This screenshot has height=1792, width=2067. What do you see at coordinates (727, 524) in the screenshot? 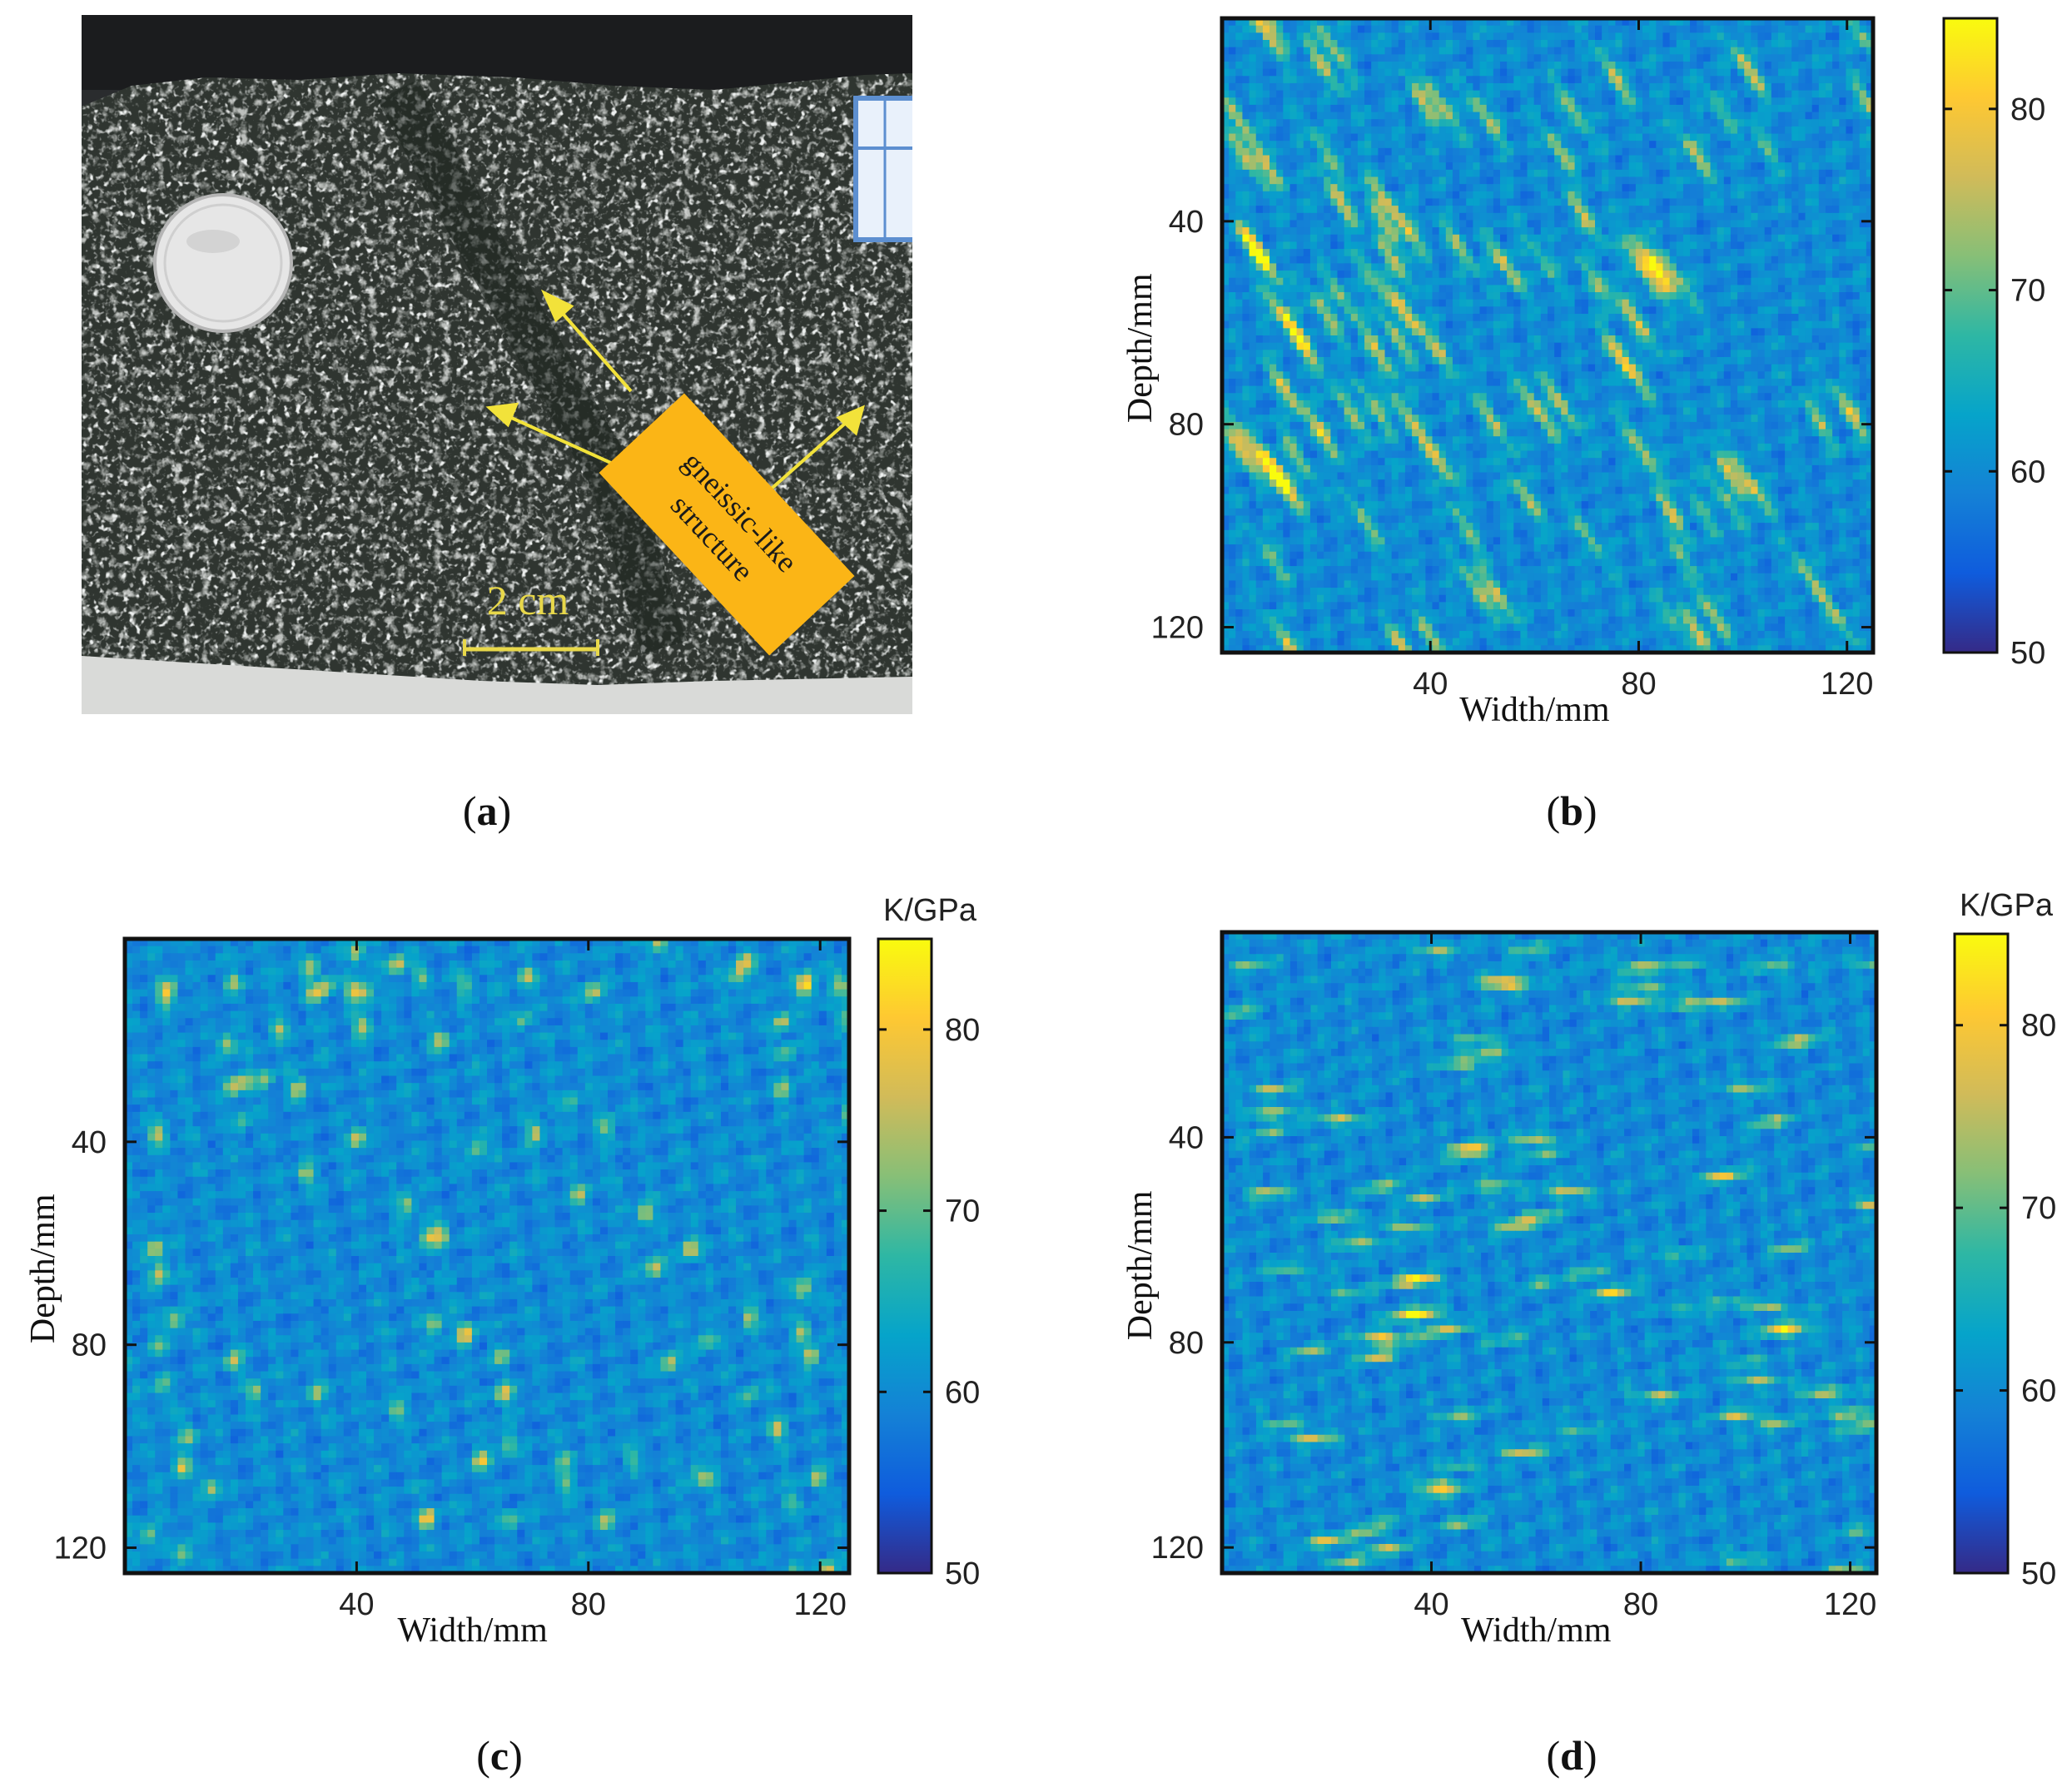
I see `annotation-label-box: gneissic-like structure` at bounding box center [727, 524].